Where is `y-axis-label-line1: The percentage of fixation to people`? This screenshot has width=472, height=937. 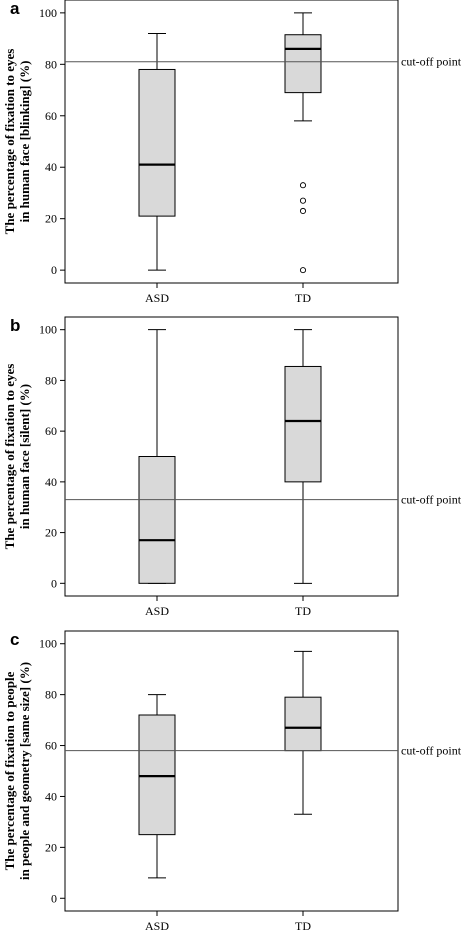
y-axis-label-line1: The percentage of fixation to people is located at coordinates (9, 770).